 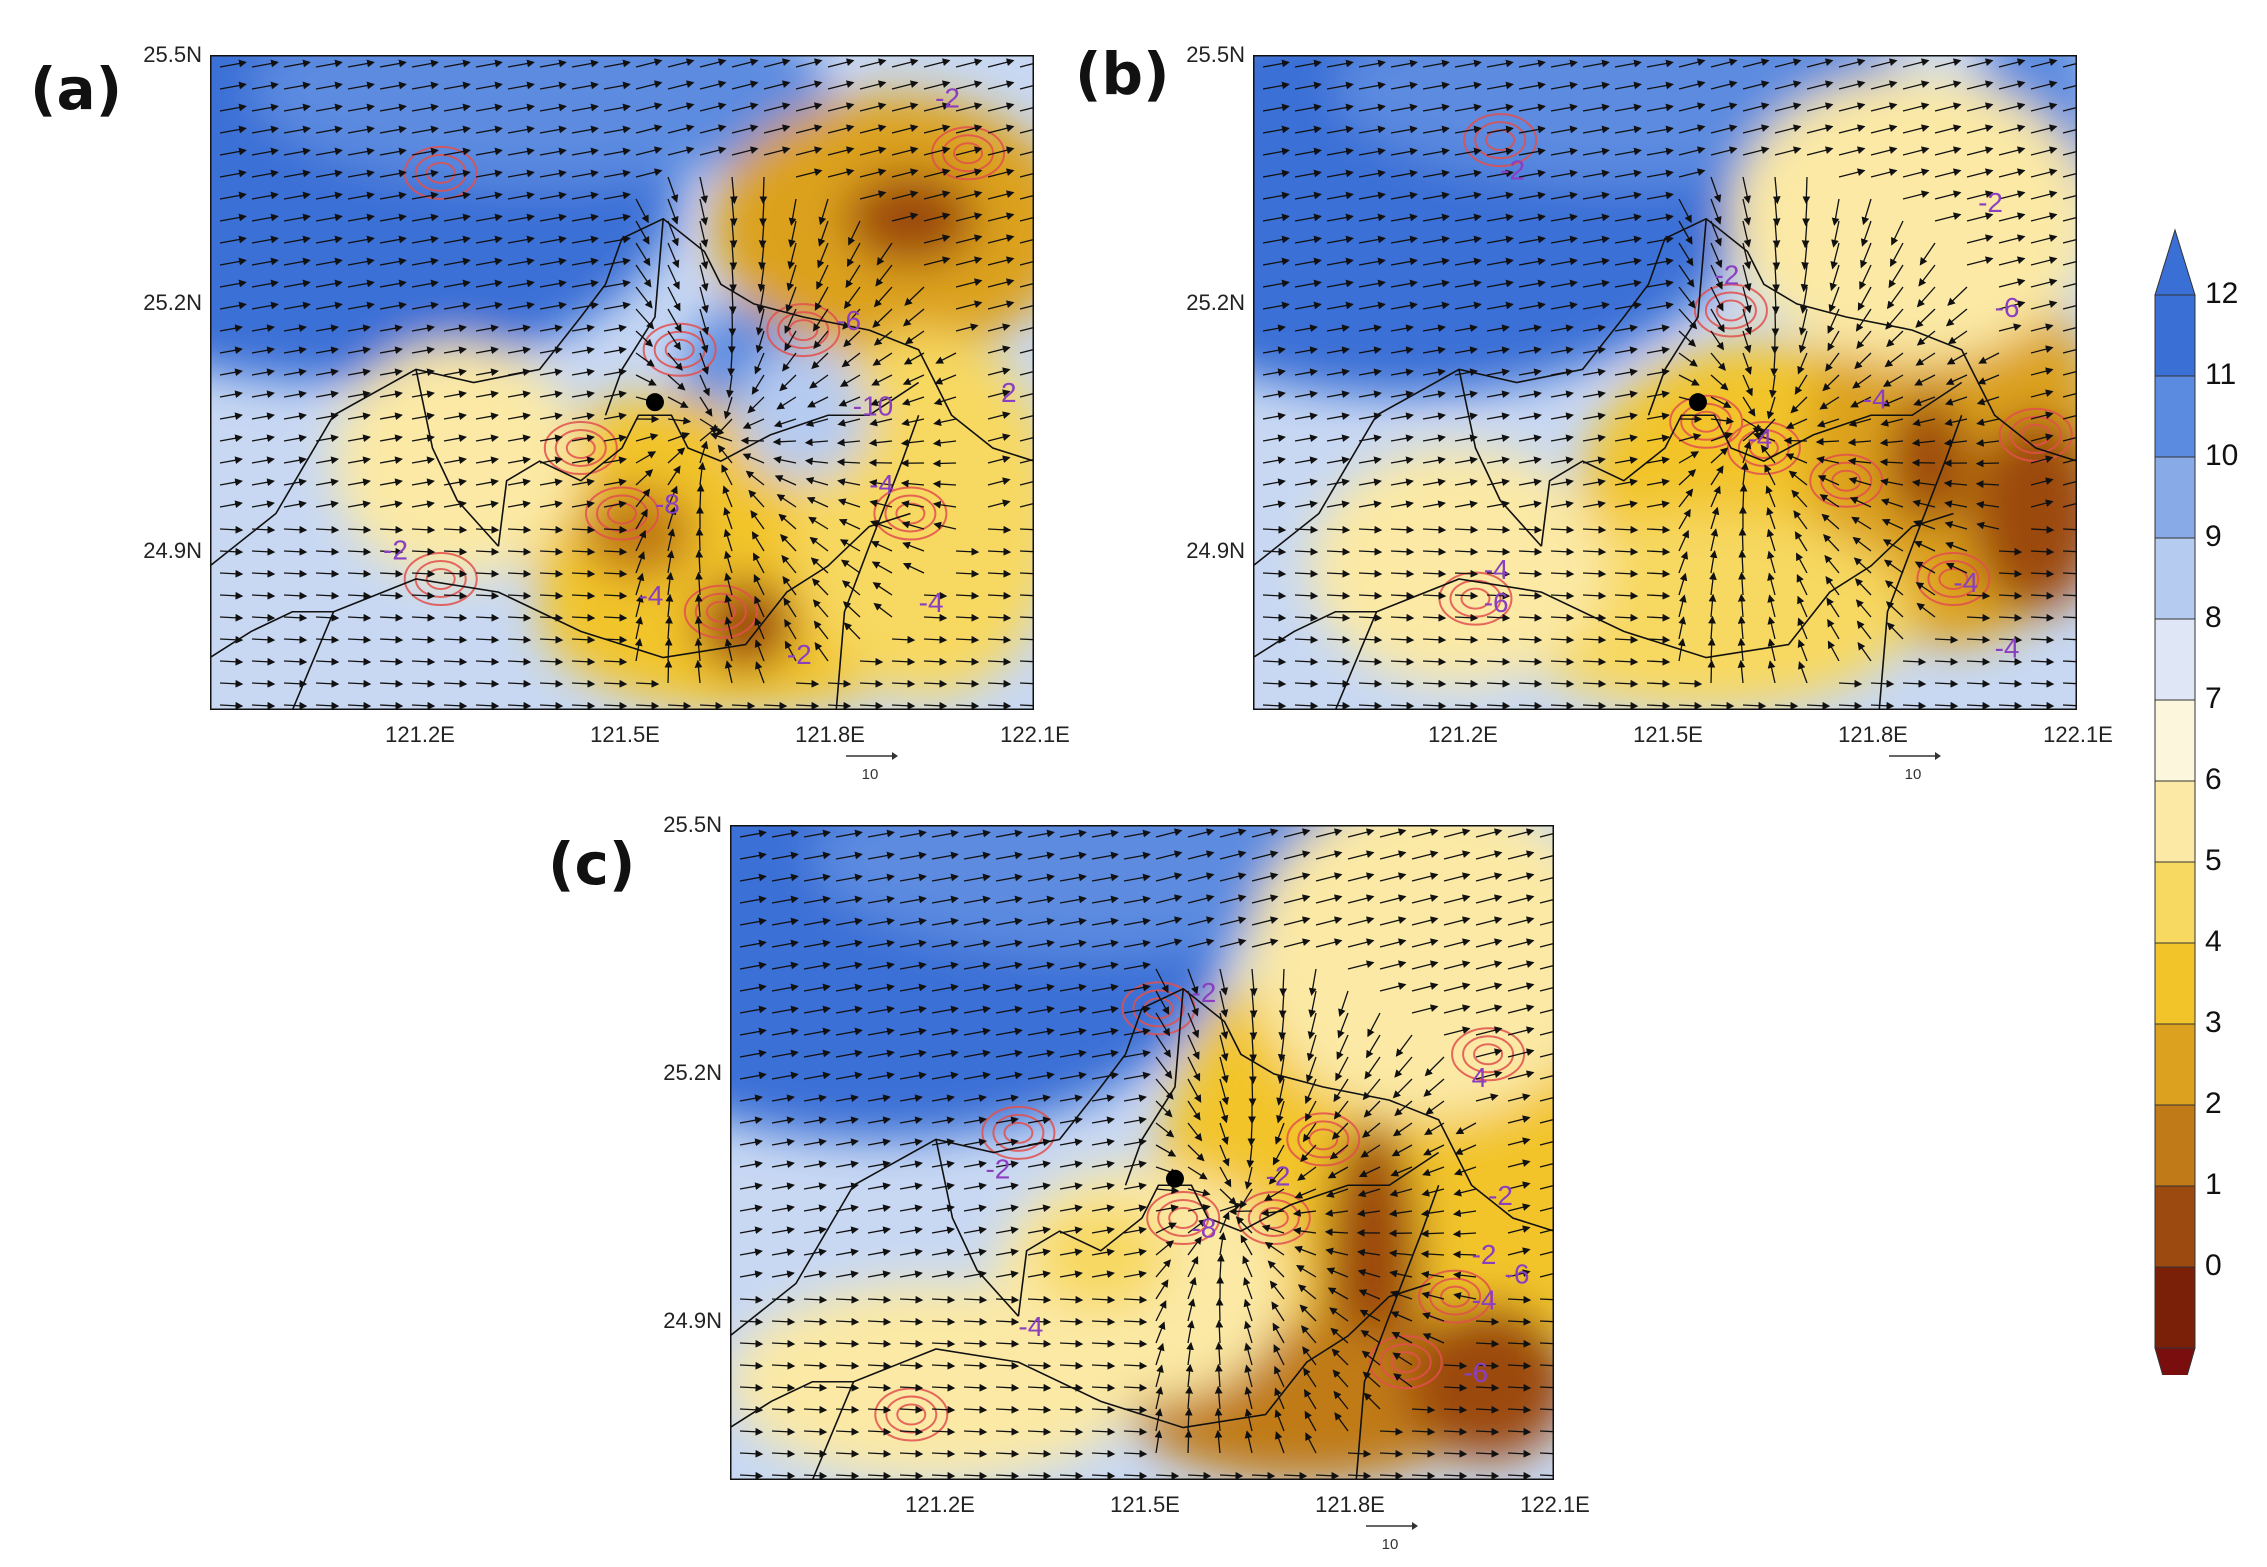 I want to click on lat-tick-label: 25.2N, so click(x=1215, y=302).